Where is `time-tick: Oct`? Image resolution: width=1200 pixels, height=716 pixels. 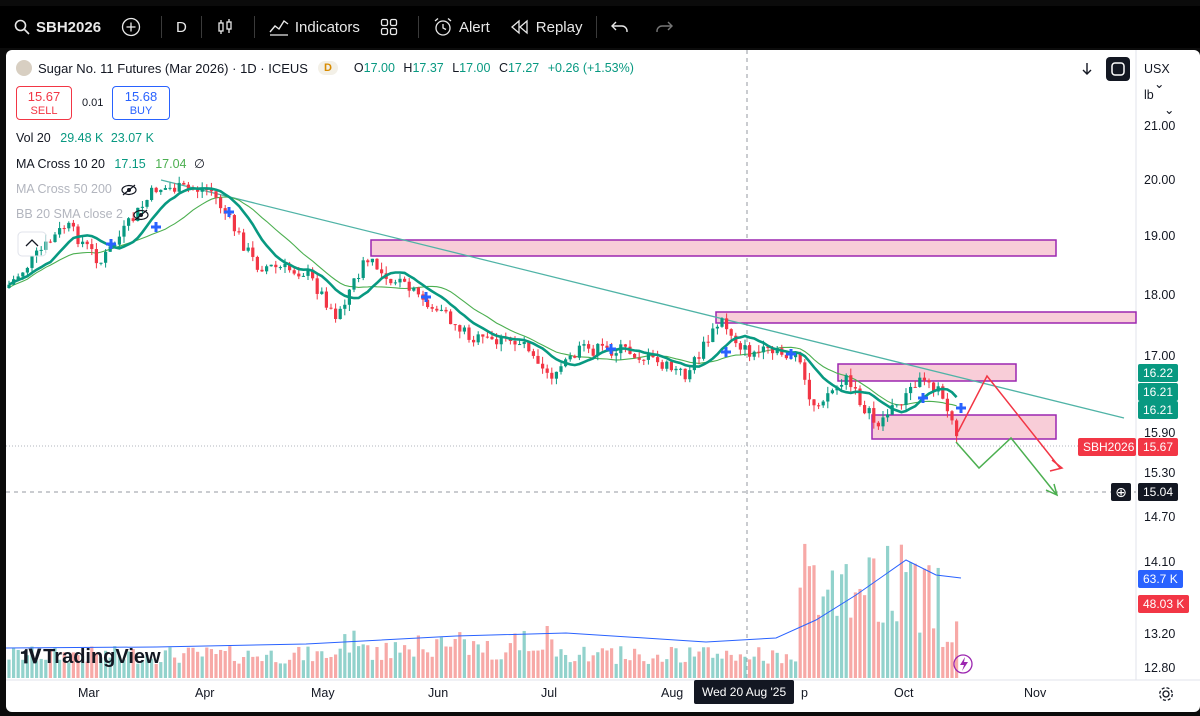
time-tick: Oct is located at coordinates (904, 693).